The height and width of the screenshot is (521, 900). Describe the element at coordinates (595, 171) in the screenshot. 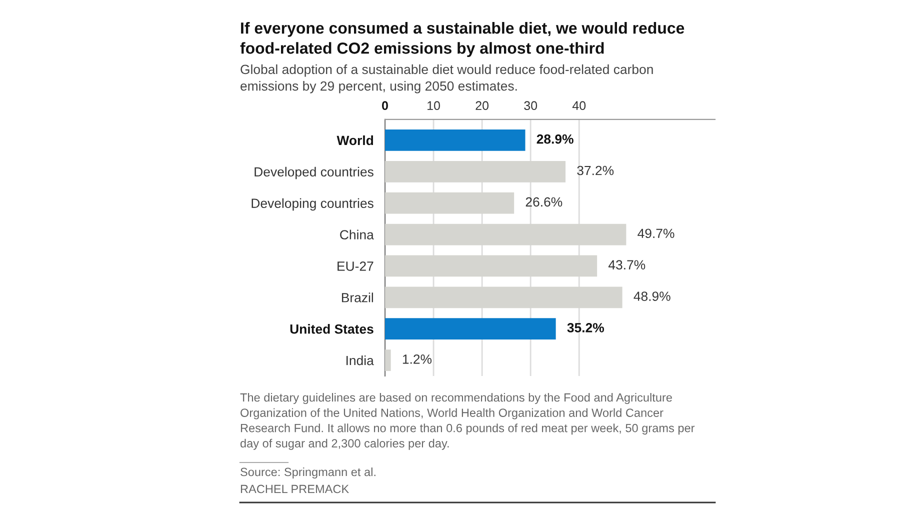

I see `data-label: 37.2%` at that location.